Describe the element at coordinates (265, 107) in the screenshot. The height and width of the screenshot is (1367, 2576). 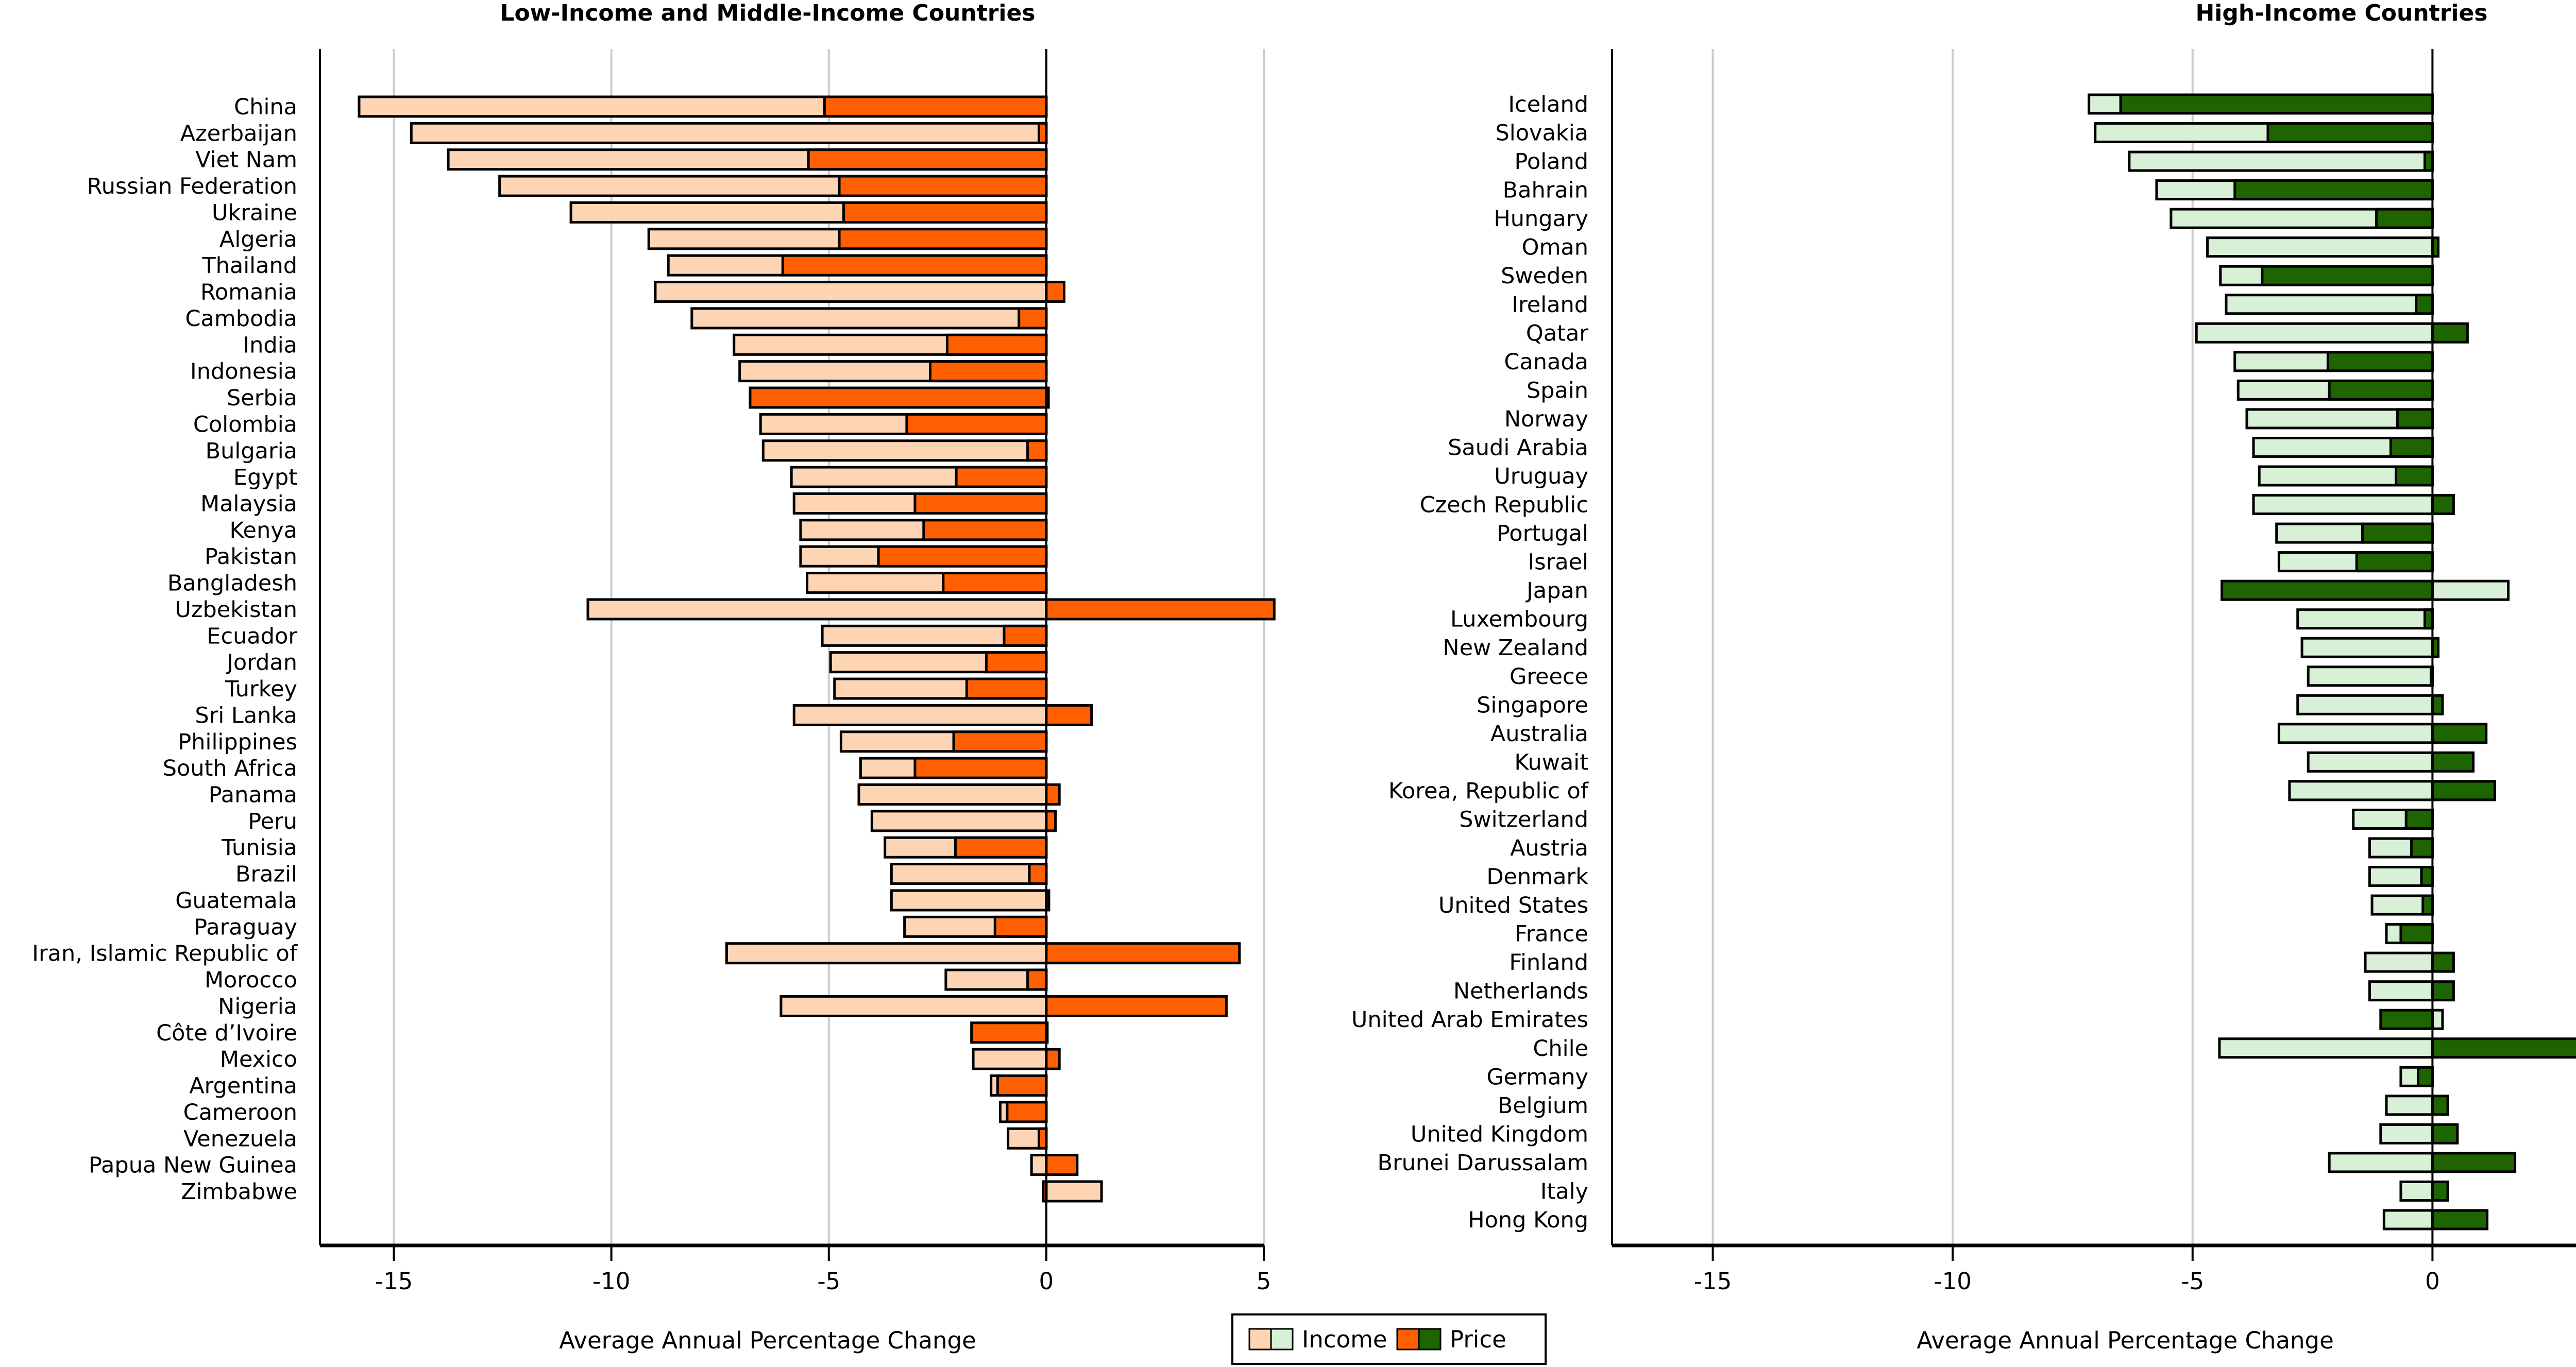
I see `category-label: China` at that location.